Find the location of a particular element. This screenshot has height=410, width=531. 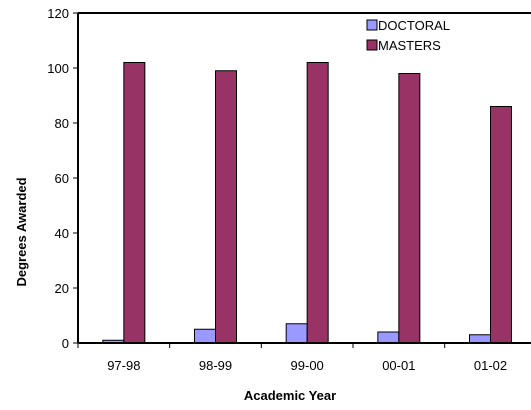

x-tick-label: 98-99 is located at coordinates (215, 365).